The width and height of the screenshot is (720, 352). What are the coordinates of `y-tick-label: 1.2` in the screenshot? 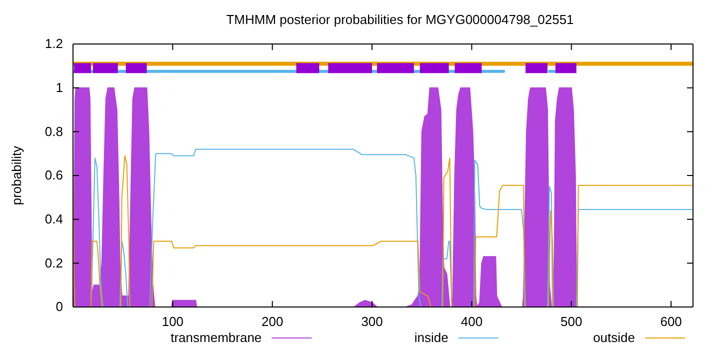 It's located at (53, 44).